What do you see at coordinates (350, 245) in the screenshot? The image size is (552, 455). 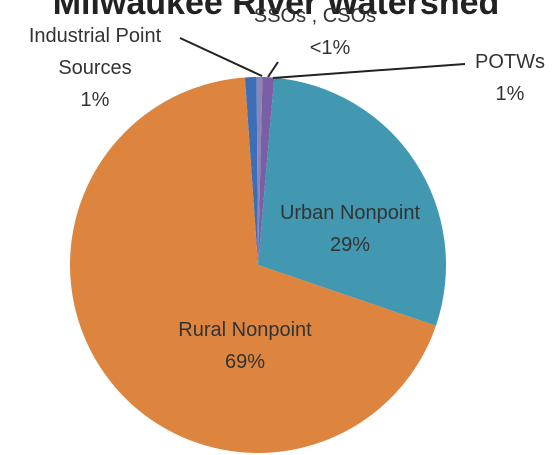 I see `slice-value: 29%` at bounding box center [350, 245].